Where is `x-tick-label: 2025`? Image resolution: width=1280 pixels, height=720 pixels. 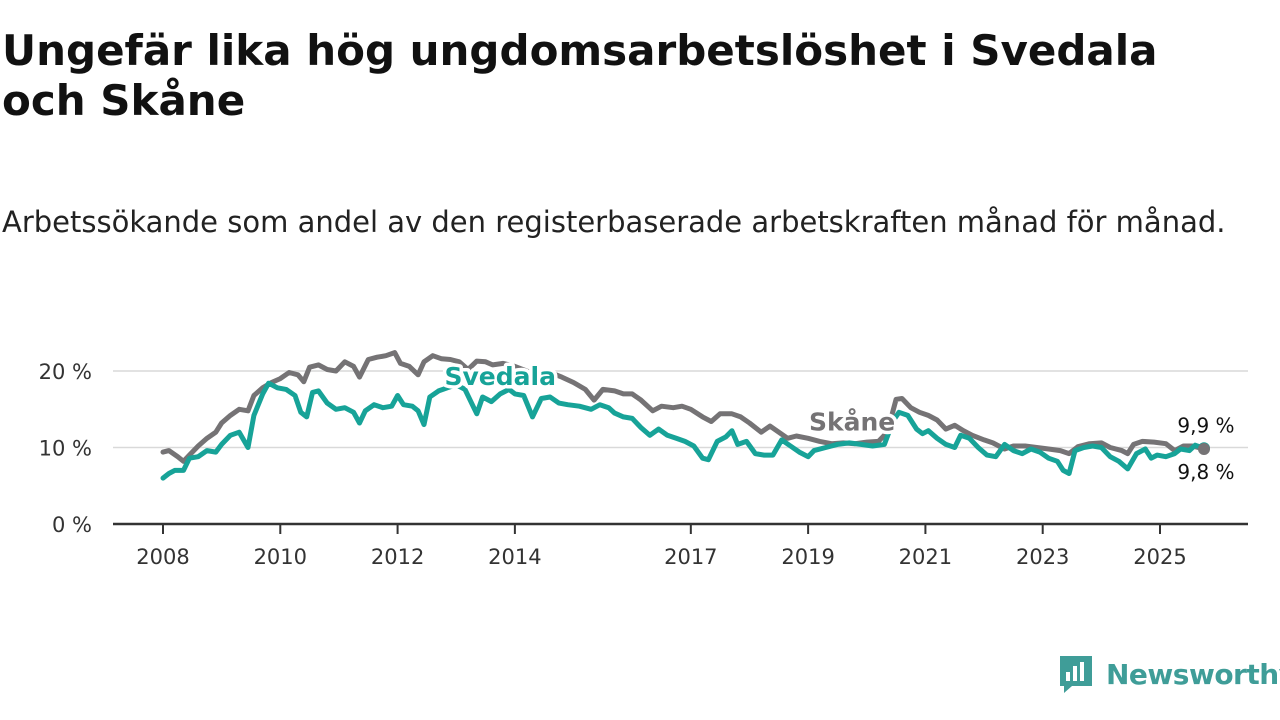 x-tick-label: 2025 is located at coordinates (1159, 557).